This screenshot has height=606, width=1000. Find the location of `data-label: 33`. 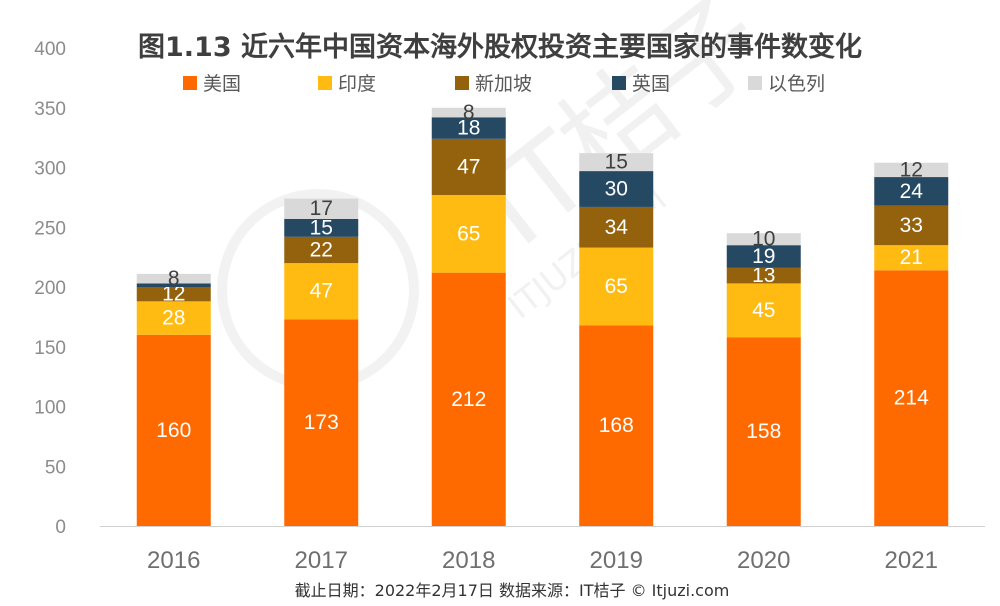

data-label: 33 is located at coordinates (911, 225).